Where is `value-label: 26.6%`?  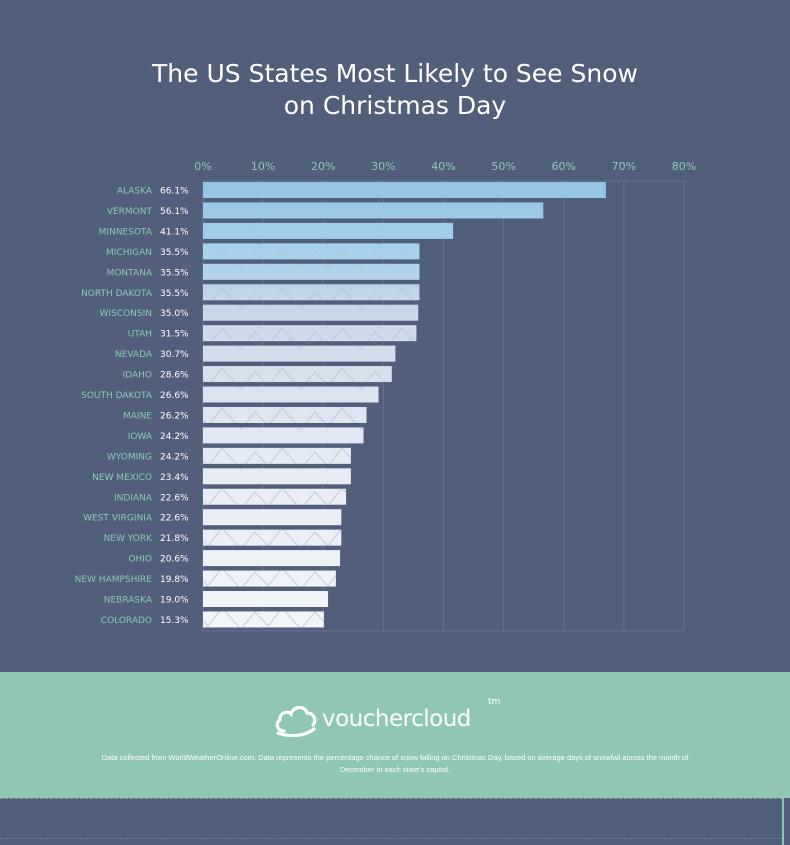 value-label: 26.6% is located at coordinates (174, 396).